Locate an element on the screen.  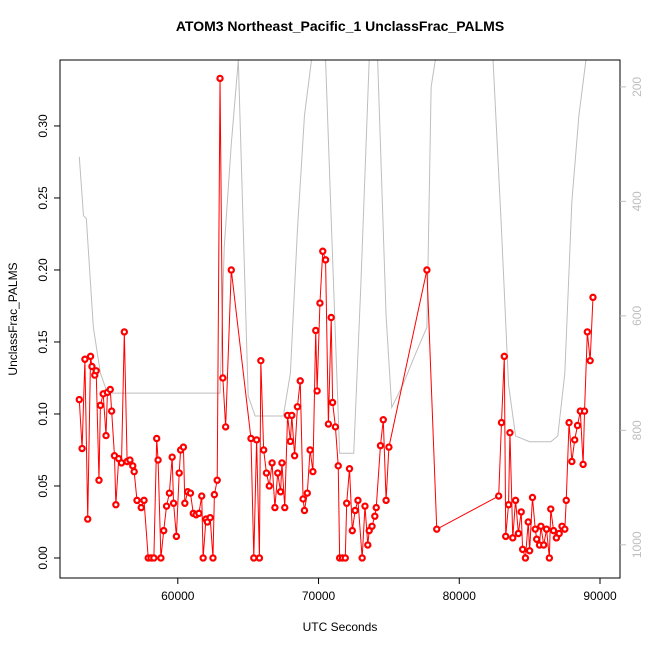
y-tick-label: 0.10 is located at coordinates (43, 414).